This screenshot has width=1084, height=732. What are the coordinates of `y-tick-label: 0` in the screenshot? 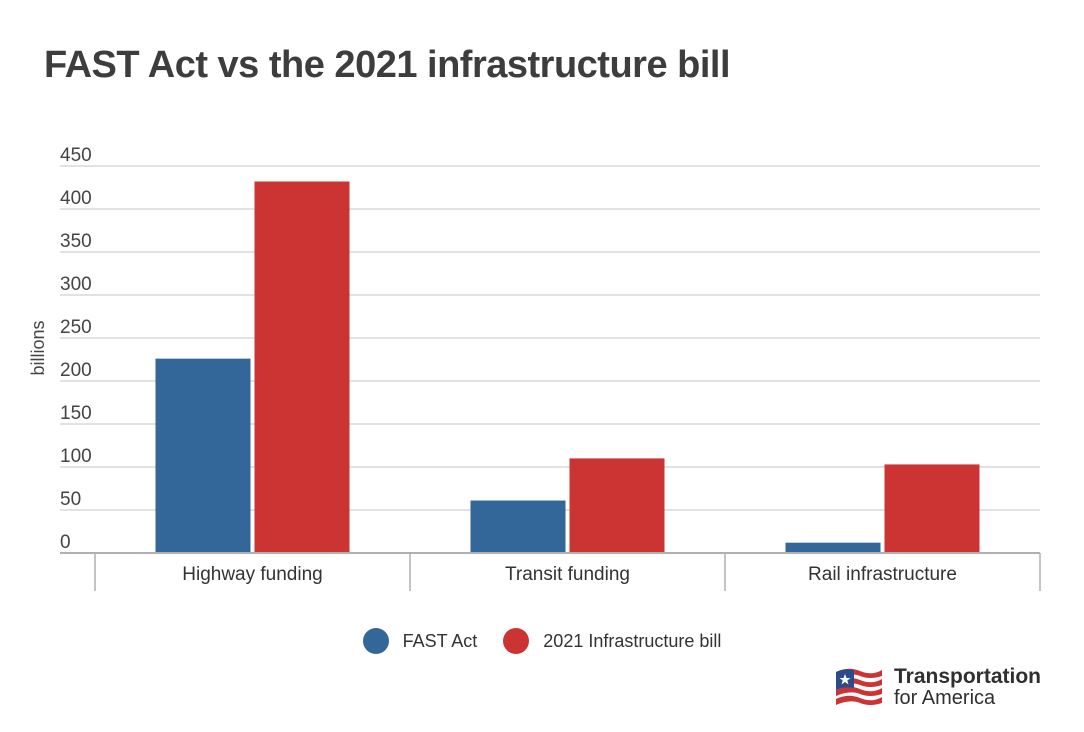 It's located at (65, 542).